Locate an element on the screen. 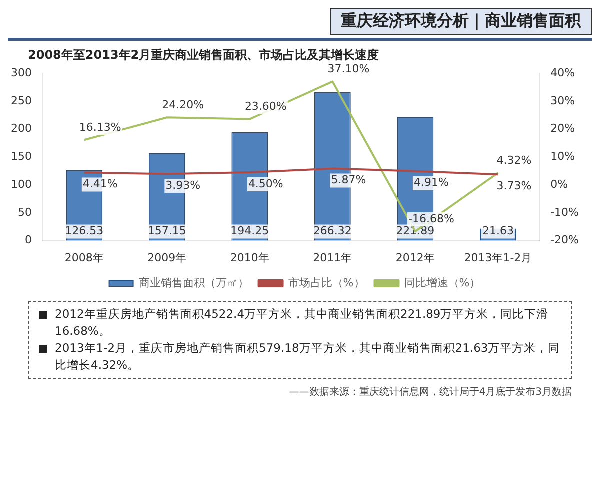  chart-title: 重庆经济环境分析｜商业销售面积 is located at coordinates (461, 21).